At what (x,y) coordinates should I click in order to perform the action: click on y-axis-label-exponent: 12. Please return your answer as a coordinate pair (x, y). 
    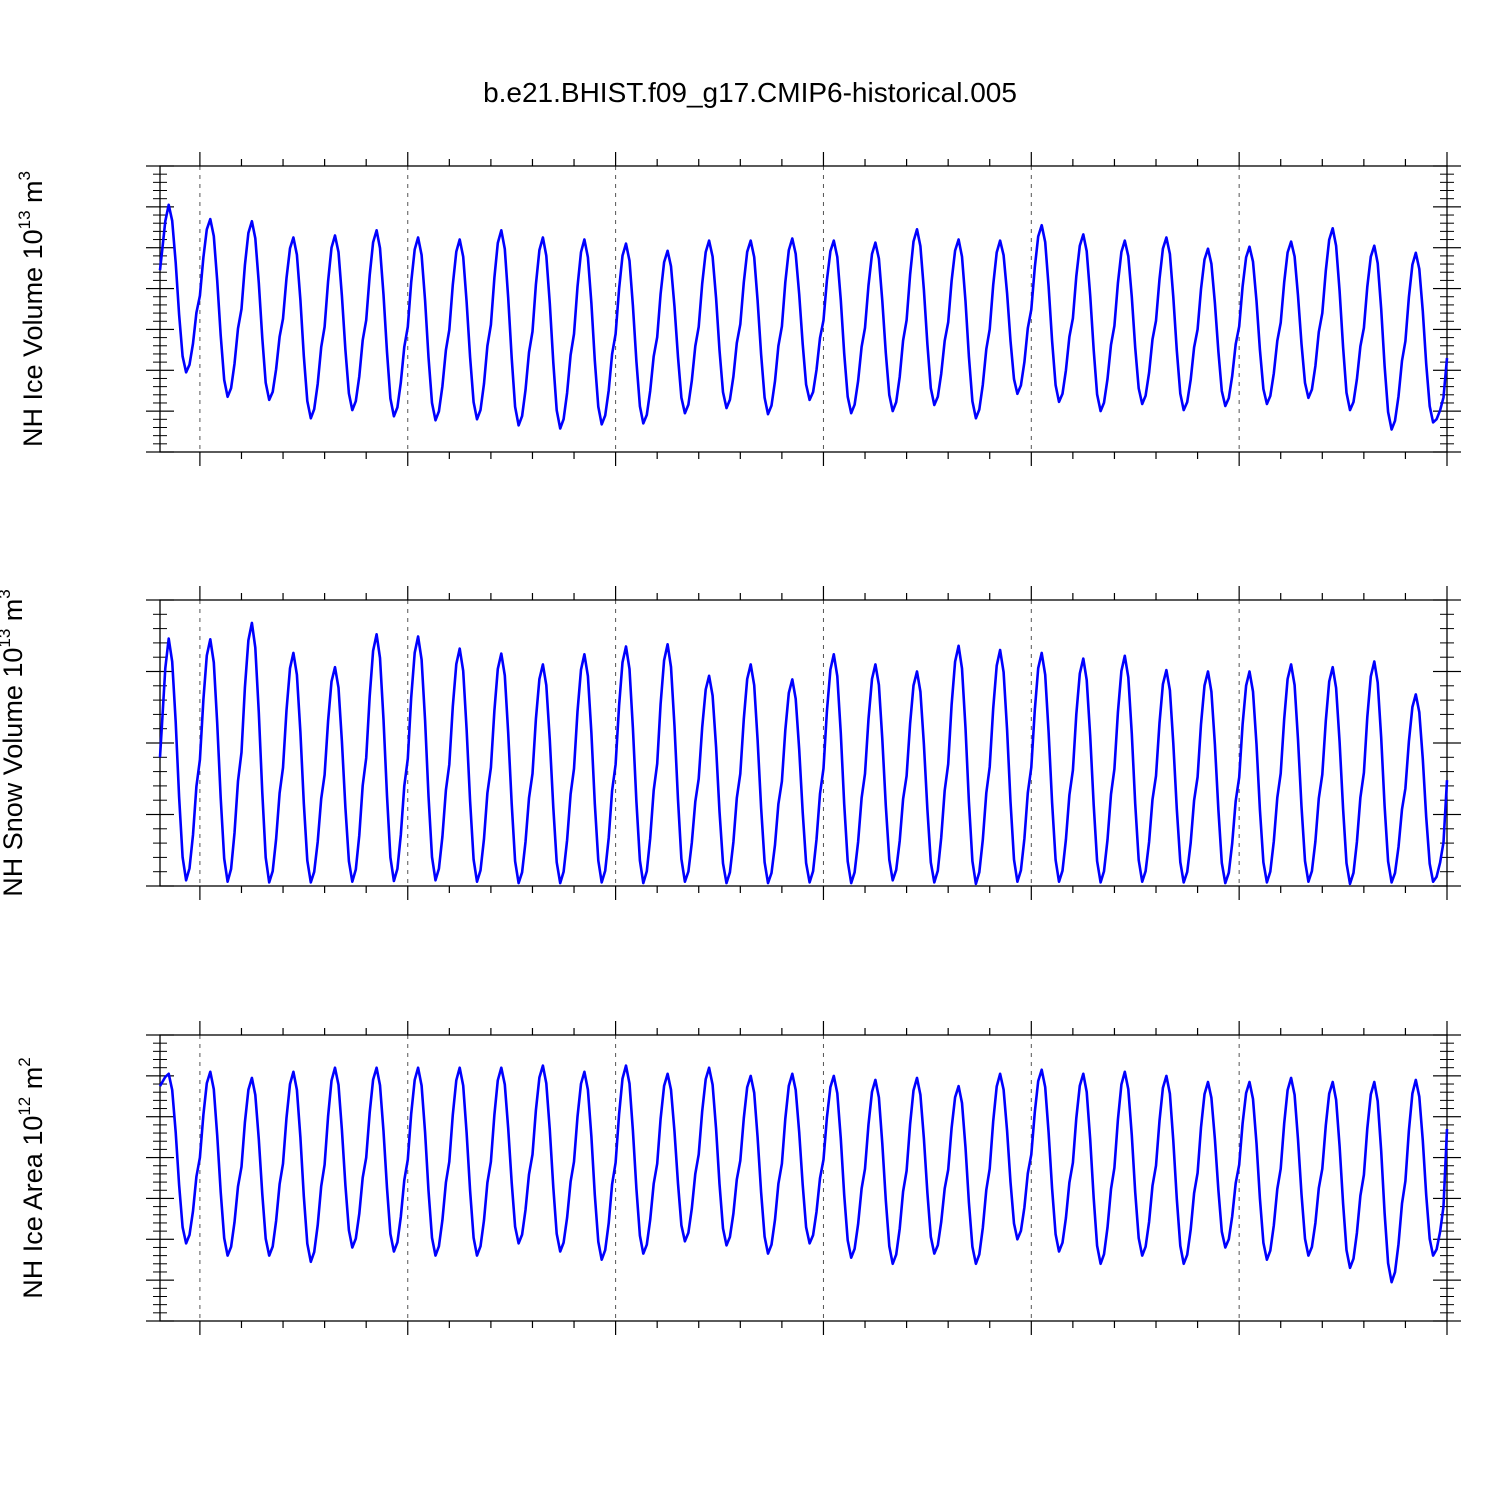
    Looking at the image, I should click on (24, 1106).